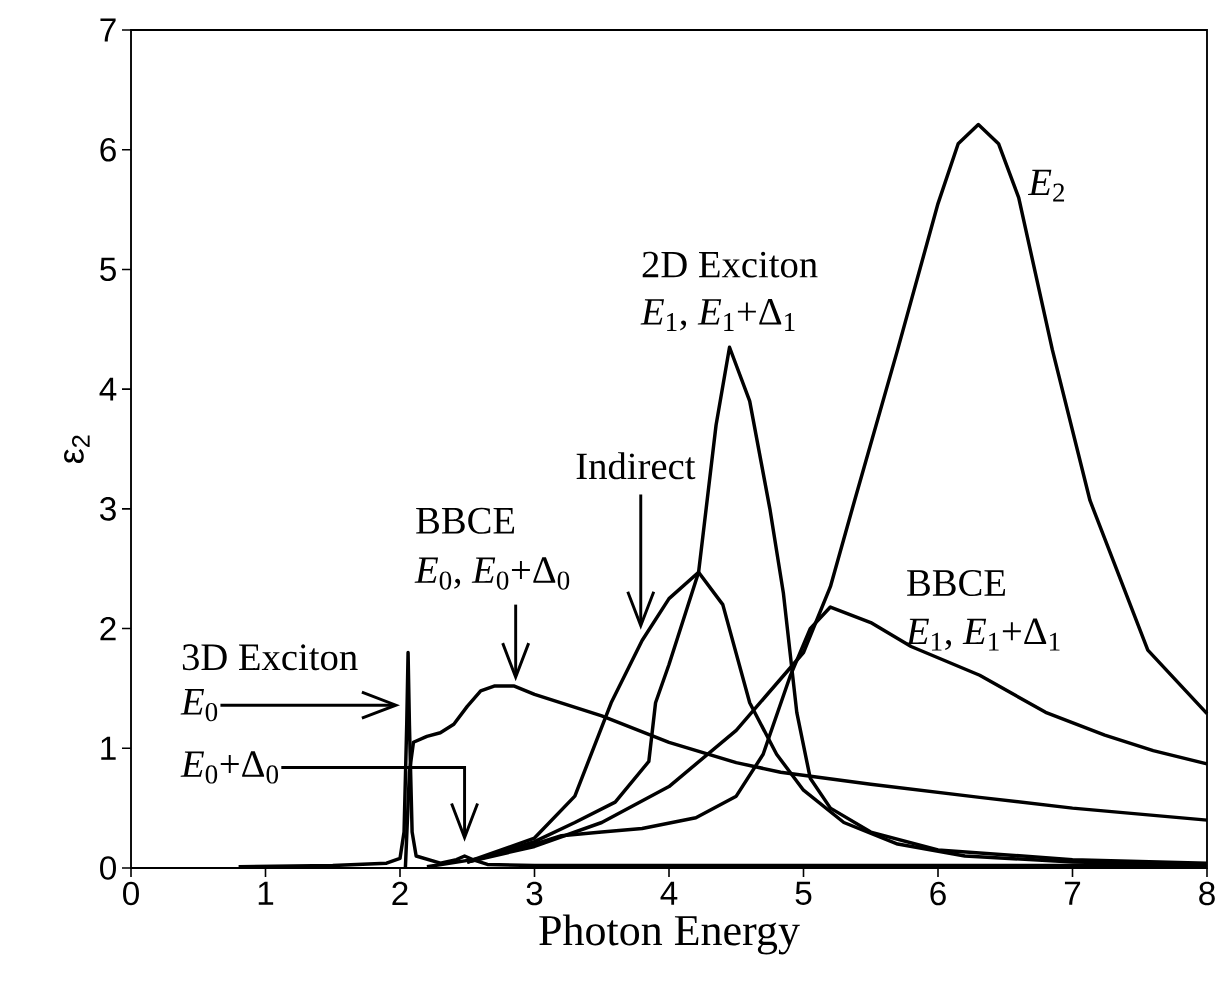  Describe the element at coordinates (1072, 893) in the screenshot. I see `x-tick-label: 7` at that location.